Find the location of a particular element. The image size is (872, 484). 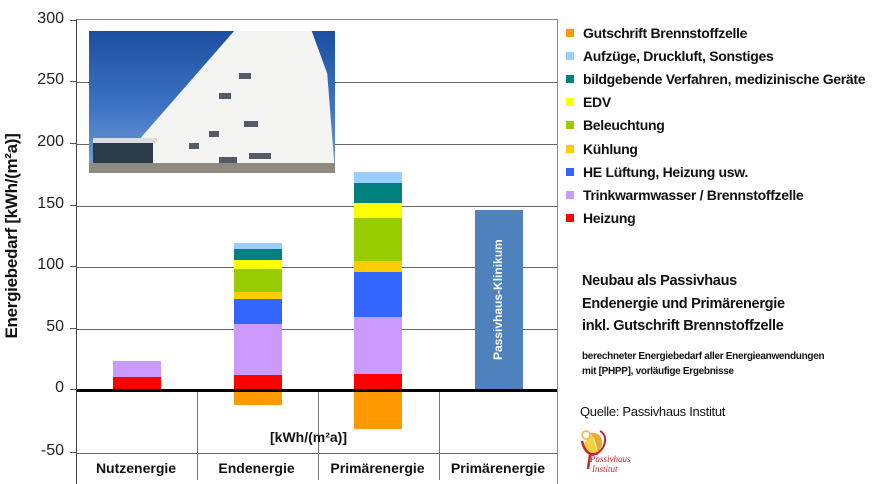

y-tick-150: 150 is located at coordinates (50, 203).